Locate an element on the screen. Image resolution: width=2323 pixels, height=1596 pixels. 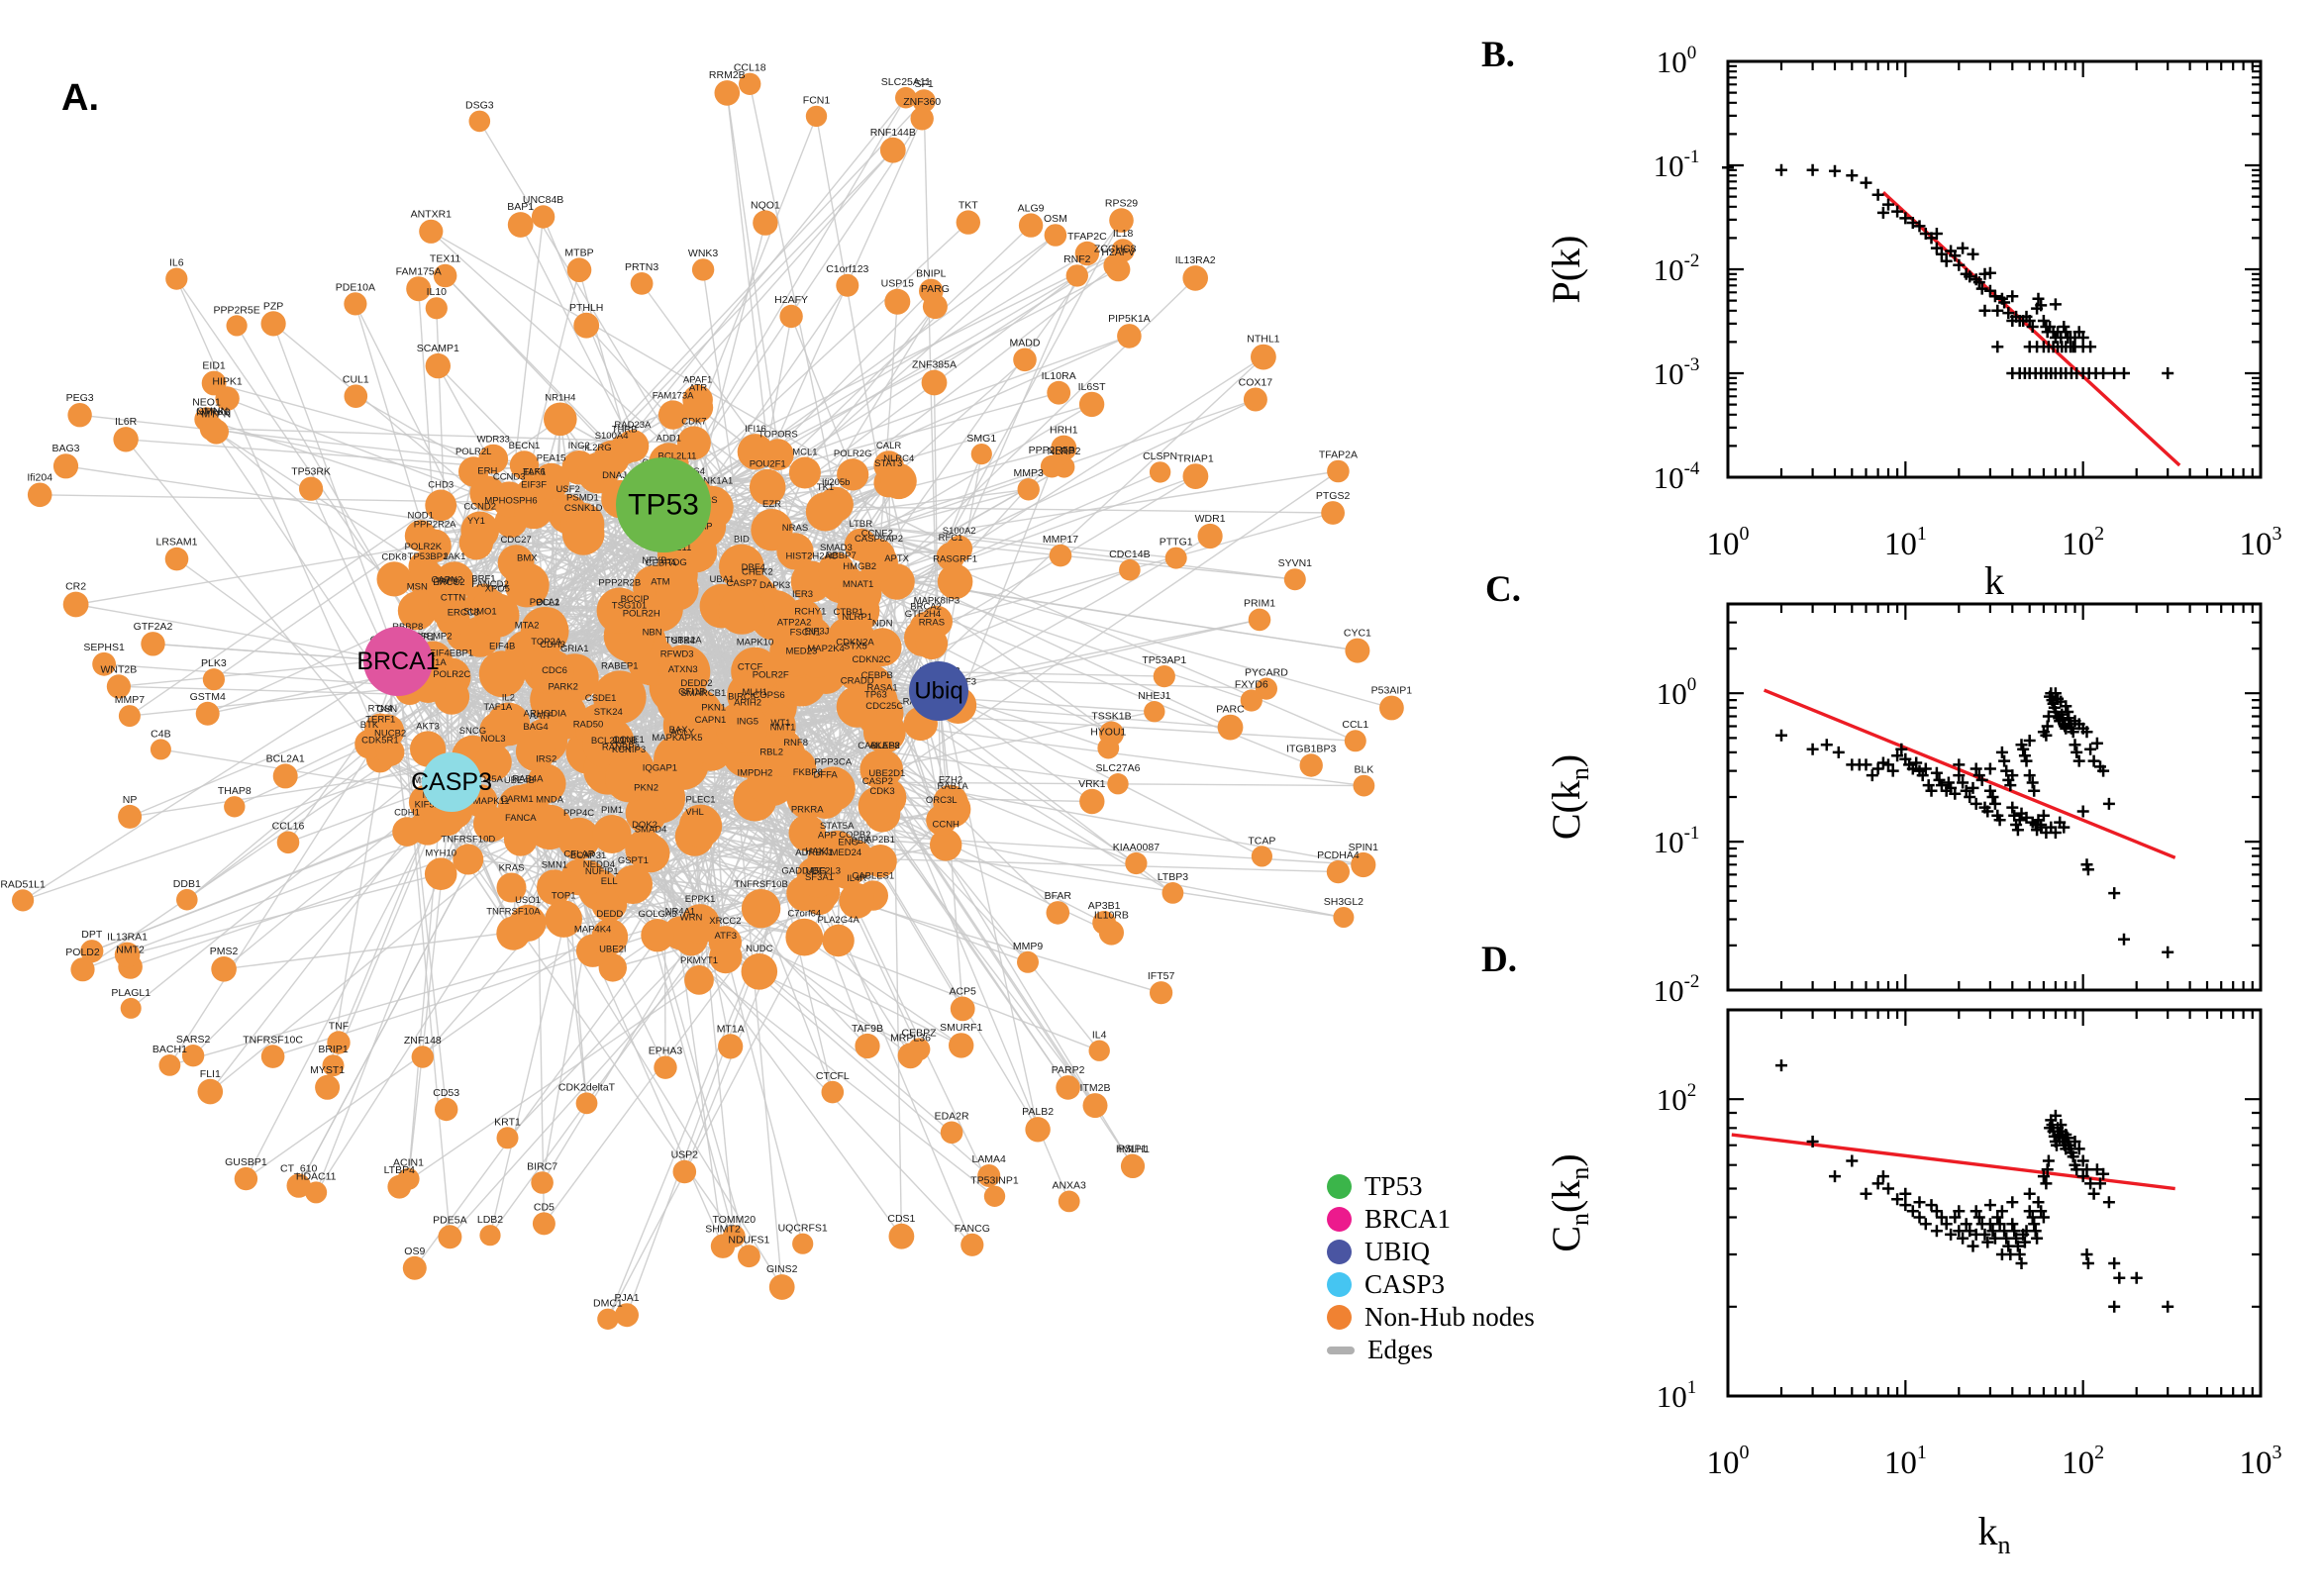
network-node-label: NR1H4 is located at coordinates (560, 398).